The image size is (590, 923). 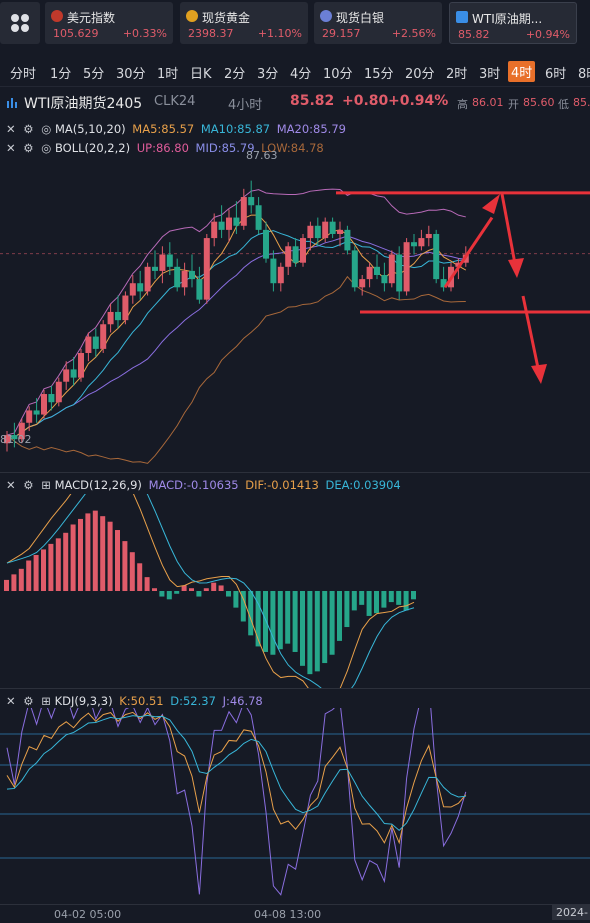 I want to click on interval-label: 4小时, so click(x=245, y=105).